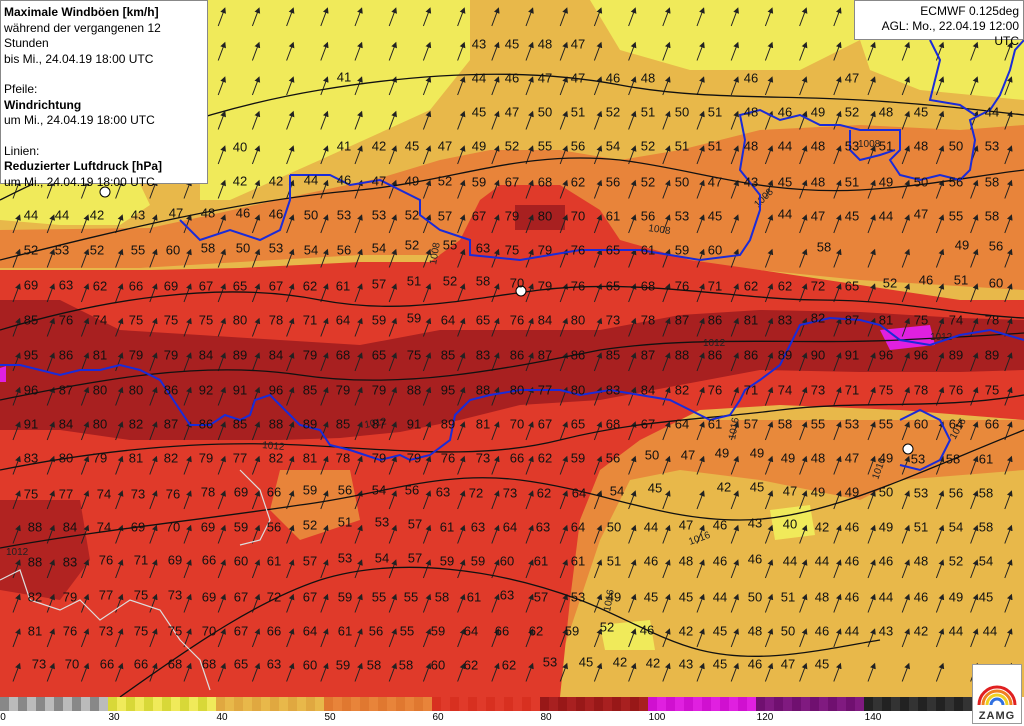 The height and width of the screenshot is (726, 1024). Describe the element at coordinates (175, 595) in the screenshot. I see `gust-value: 73` at that location.